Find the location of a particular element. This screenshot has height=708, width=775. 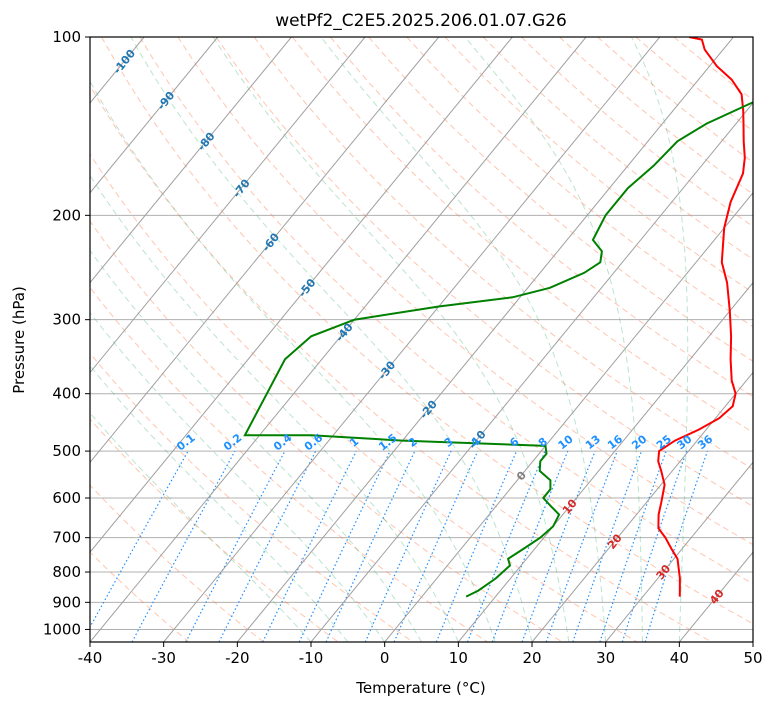

x-tick-label: 10 is located at coordinates (458, 658).